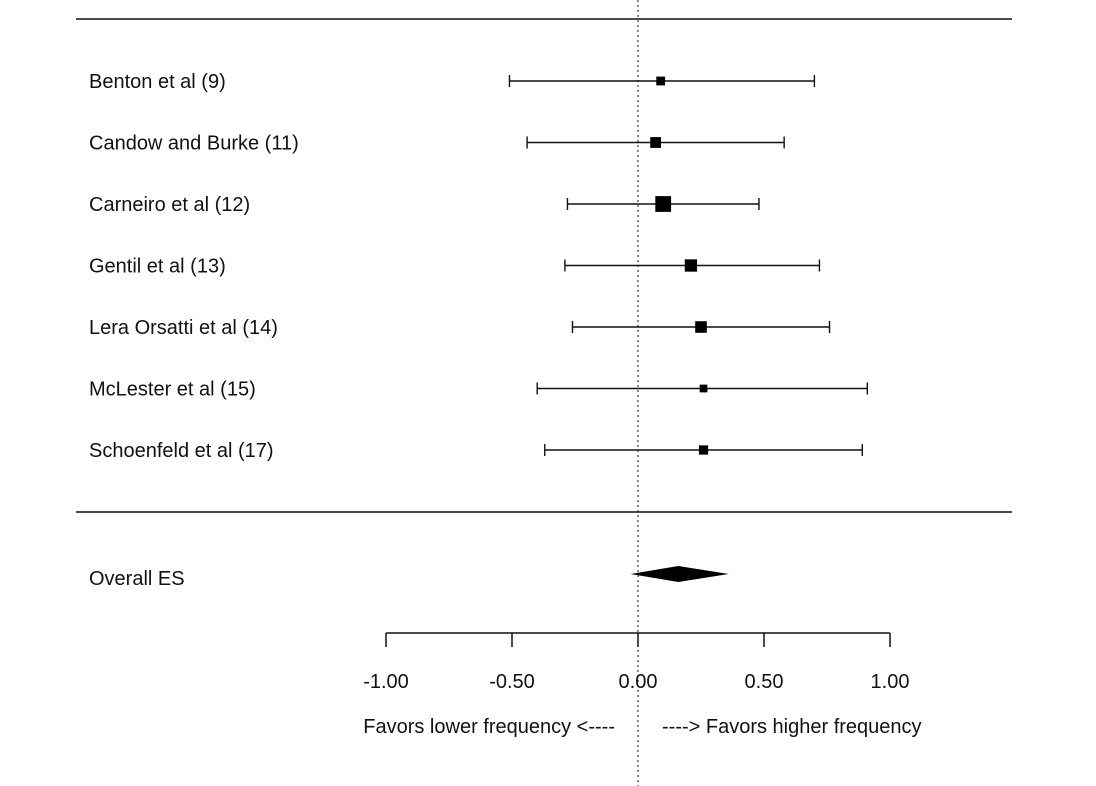 Image resolution: width=1096 pixels, height=786 pixels. I want to click on x-tick-label: 1.00, so click(890, 682).